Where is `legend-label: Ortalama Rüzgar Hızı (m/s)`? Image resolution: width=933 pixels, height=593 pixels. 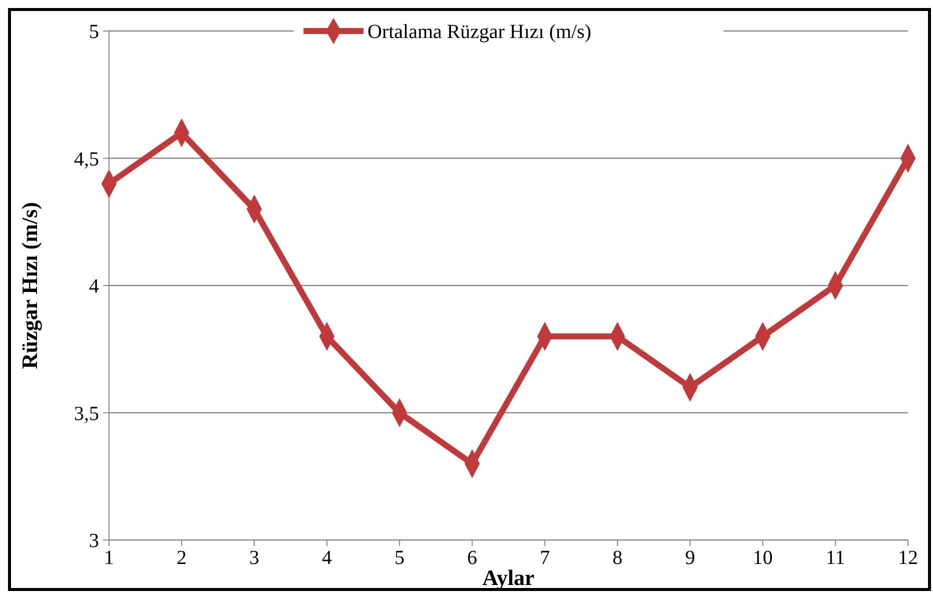 legend-label: Ortalama Rüzgar Hızı (m/s) is located at coordinates (480, 32).